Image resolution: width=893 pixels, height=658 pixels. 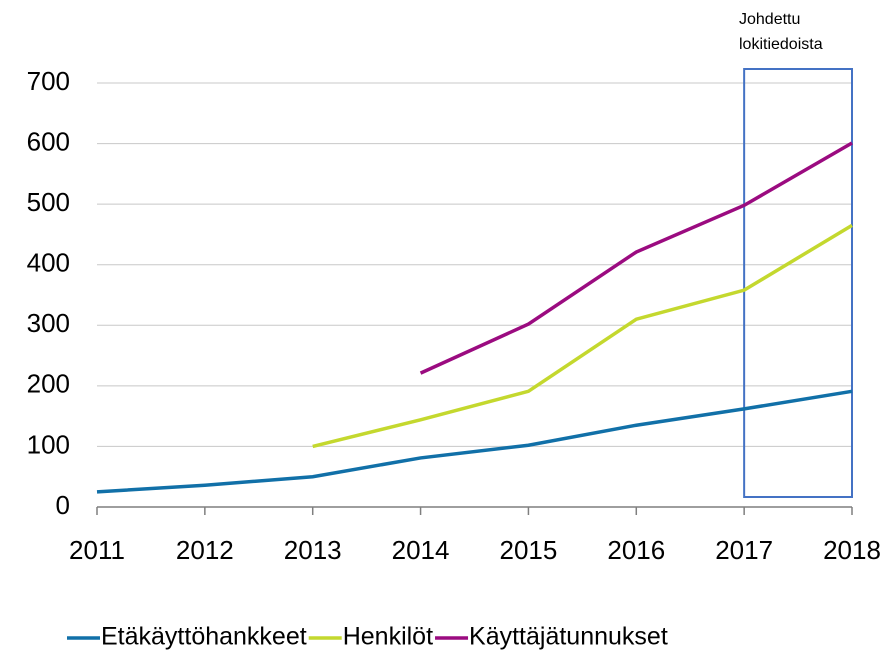 I want to click on x-tick-label: 2018, so click(x=852, y=550).